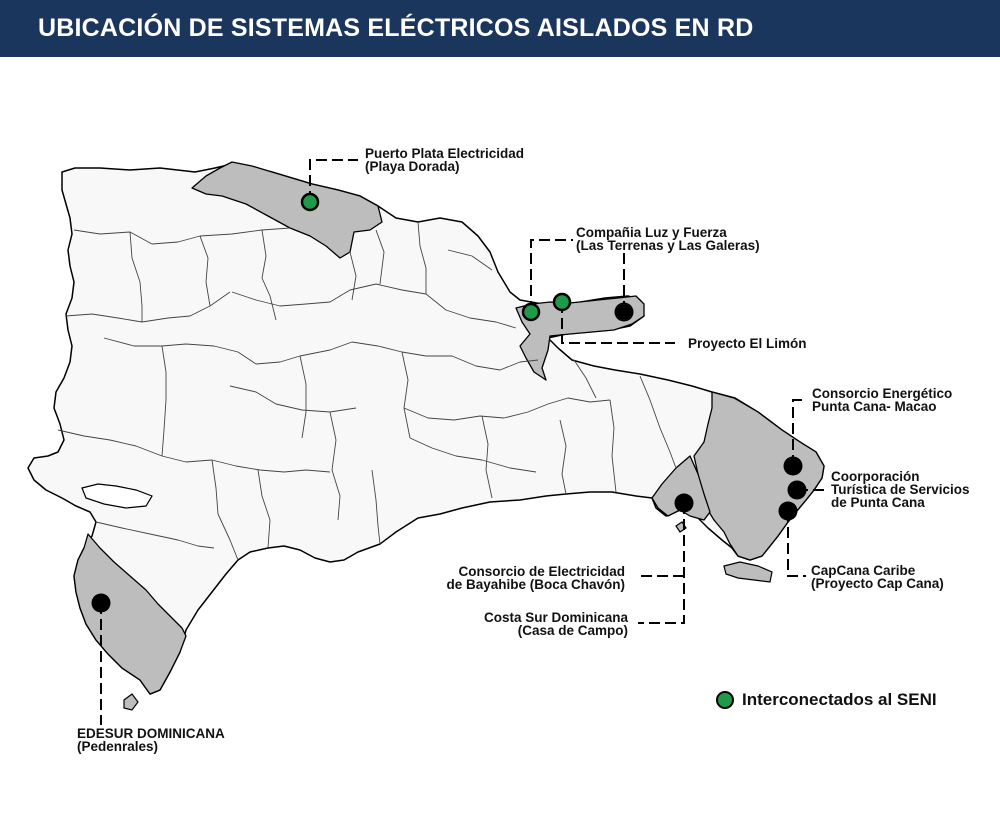  What do you see at coordinates (759, 476) in the screenshot?
I see `region-la-altagracia` at bounding box center [759, 476].